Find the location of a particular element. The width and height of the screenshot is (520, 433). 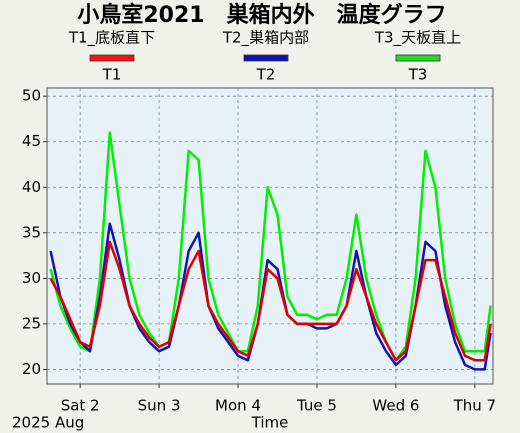

y-tick-label: 50 is located at coordinates (31, 96).